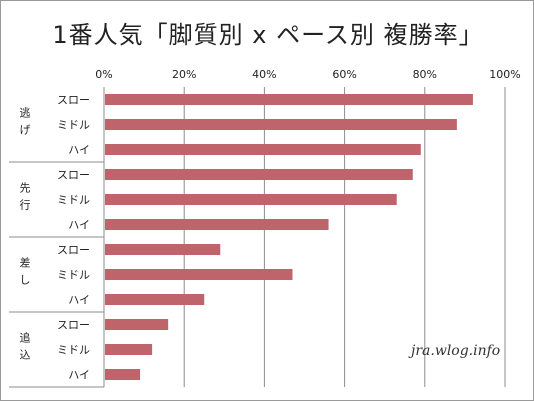  What do you see at coordinates (504, 74) in the screenshot?
I see `x-tick-label: 100%` at bounding box center [504, 74].